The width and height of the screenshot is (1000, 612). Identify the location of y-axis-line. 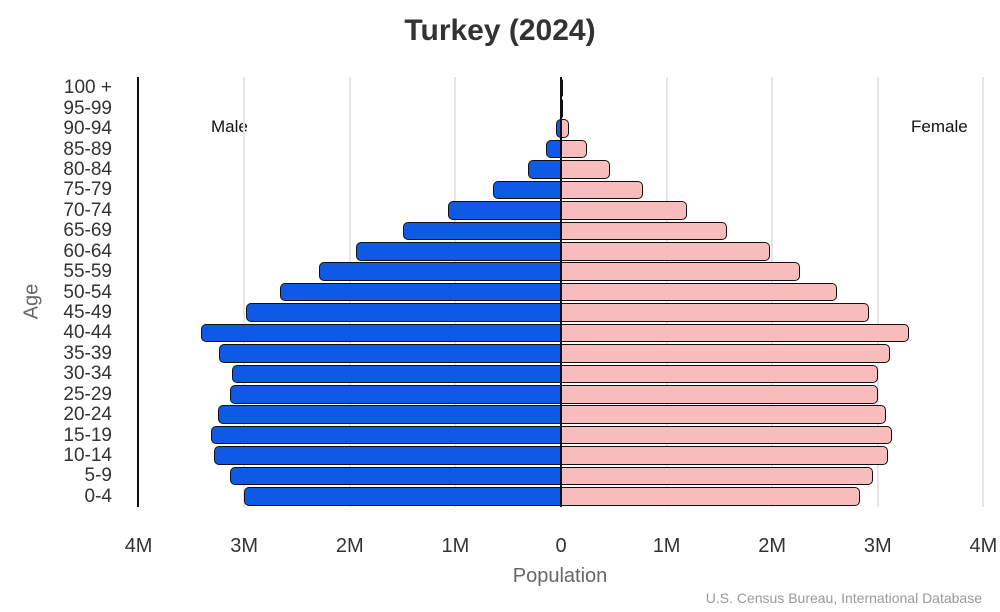
(138, 292).